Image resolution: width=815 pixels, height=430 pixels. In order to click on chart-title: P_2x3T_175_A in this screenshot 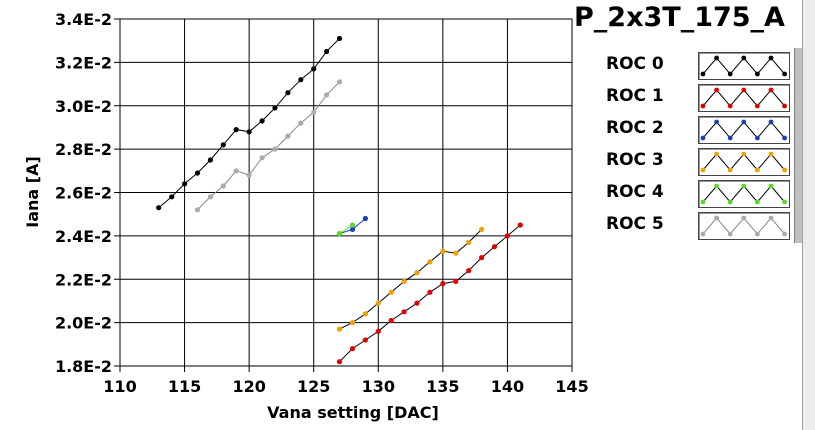, I will do `click(679, 17)`.